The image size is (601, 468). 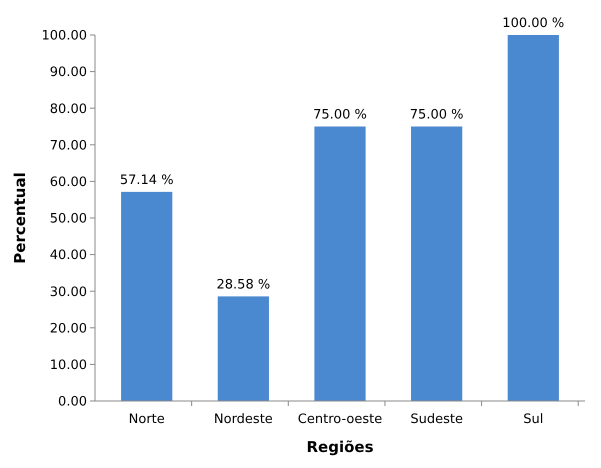 What do you see at coordinates (64, 36) in the screenshot?
I see `y-tick-label: 100.00` at bounding box center [64, 36].